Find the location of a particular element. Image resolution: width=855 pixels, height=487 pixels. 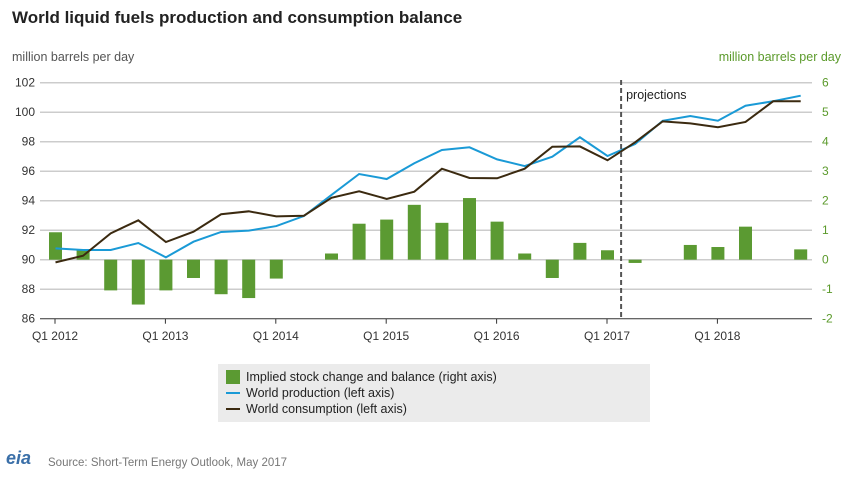

left-tick-label: 94 is located at coordinates (29, 201).